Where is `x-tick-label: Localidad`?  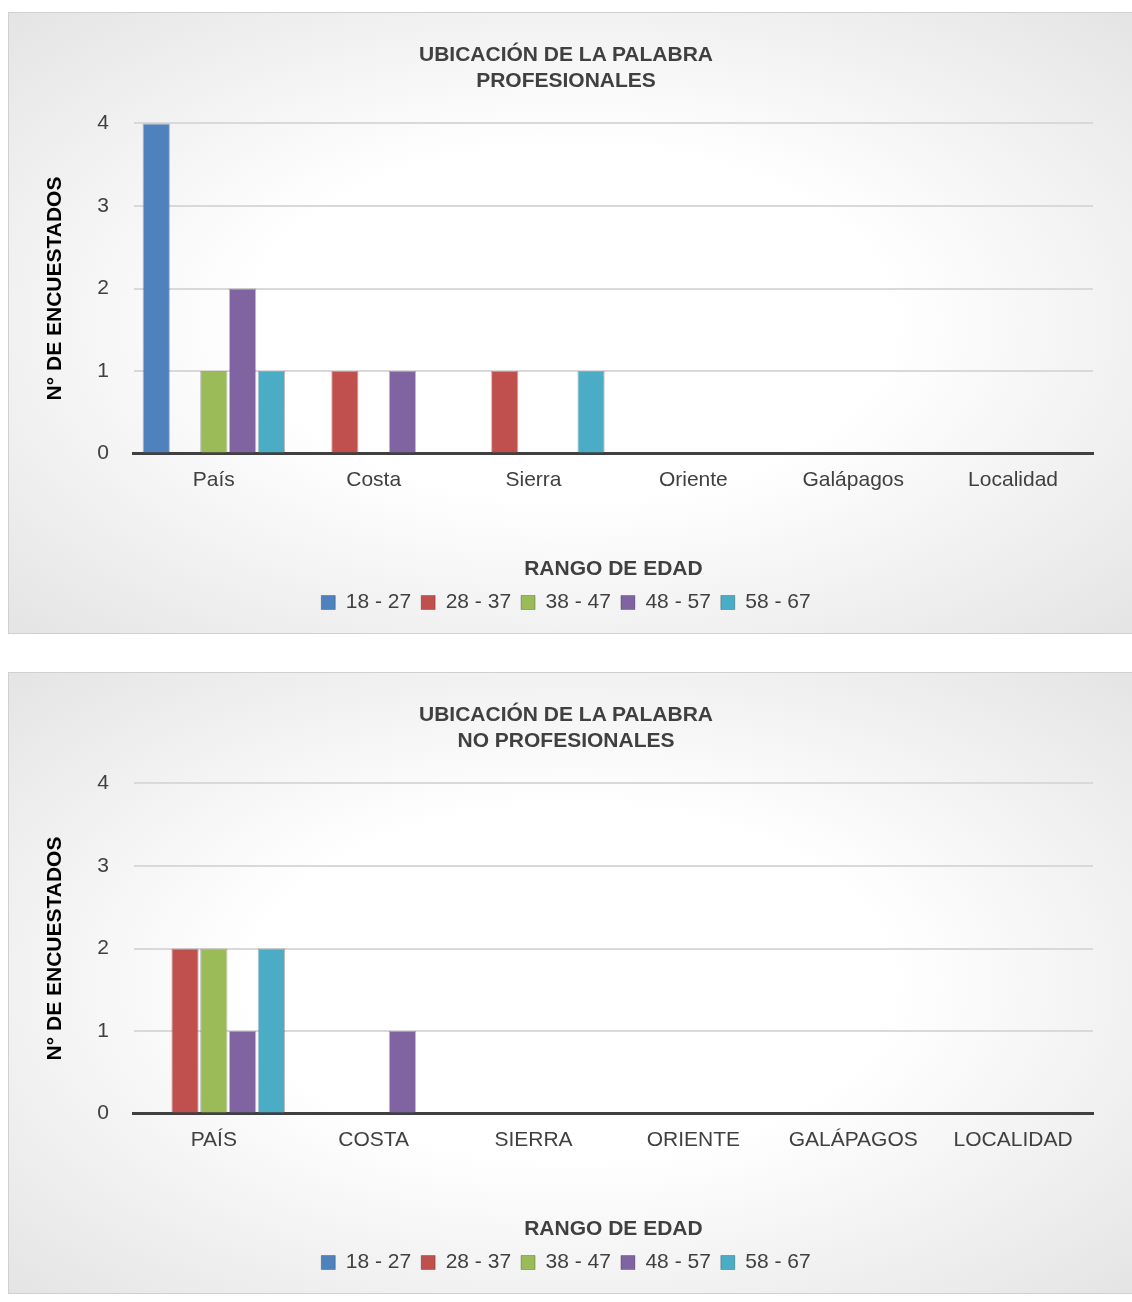 x-tick-label: Localidad is located at coordinates (1013, 478).